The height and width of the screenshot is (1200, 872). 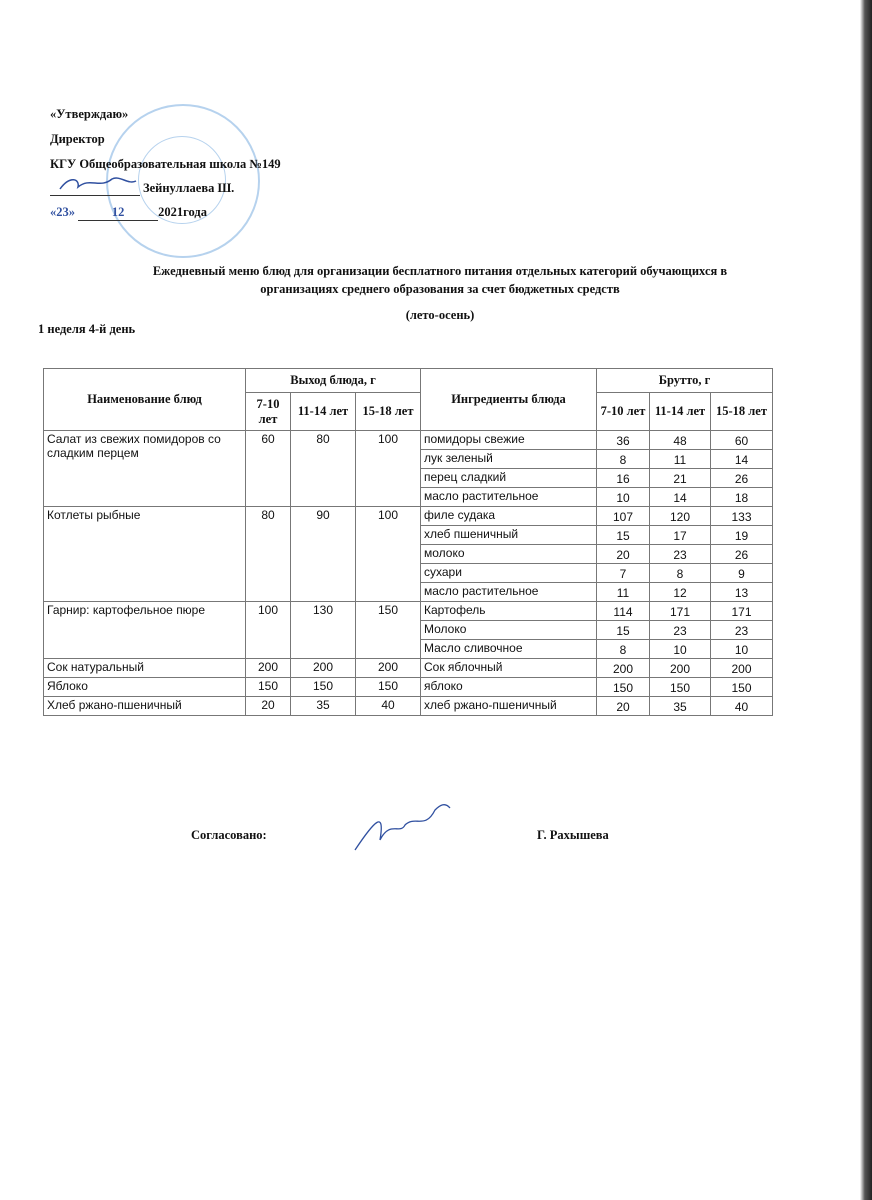 I want to click on approval-position: Директор, so click(x=77, y=139).